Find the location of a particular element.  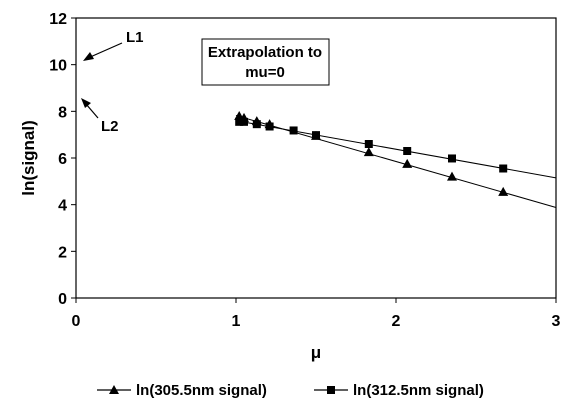

legend-item-312: ln(312.5nm signal) is located at coordinates (399, 390).